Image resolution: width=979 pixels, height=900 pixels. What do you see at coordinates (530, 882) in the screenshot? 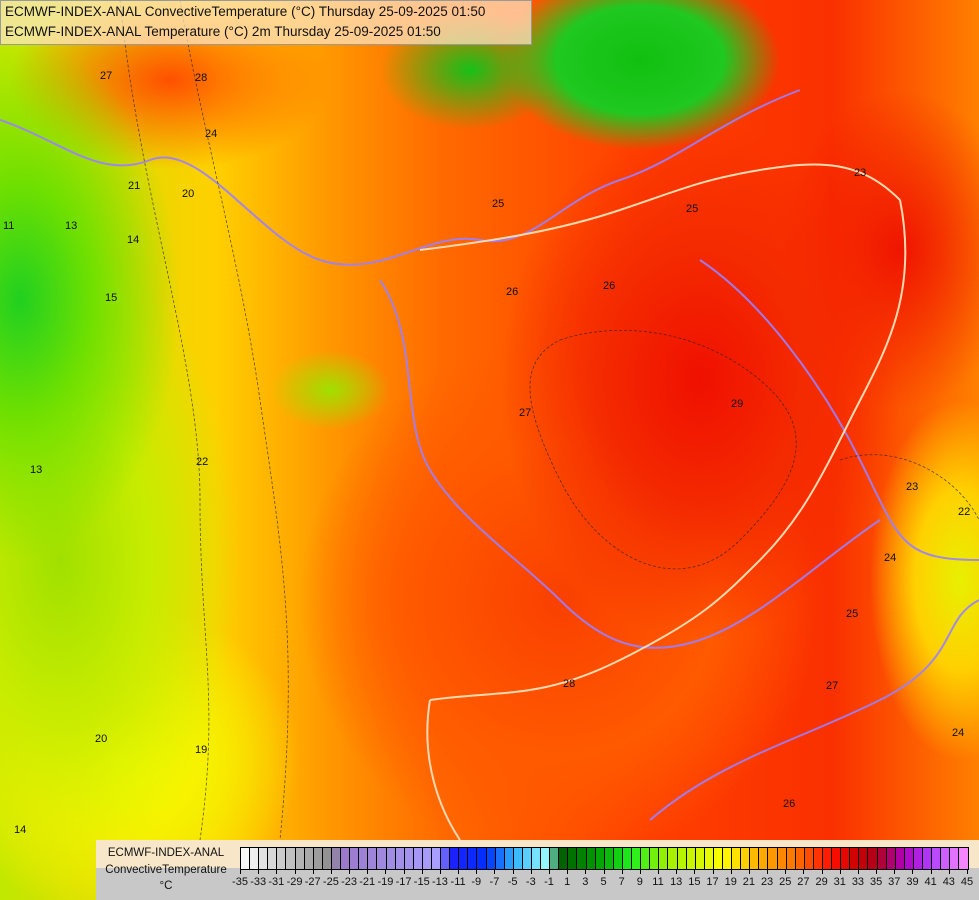
I see `legend-tick-label: -3` at bounding box center [530, 882].